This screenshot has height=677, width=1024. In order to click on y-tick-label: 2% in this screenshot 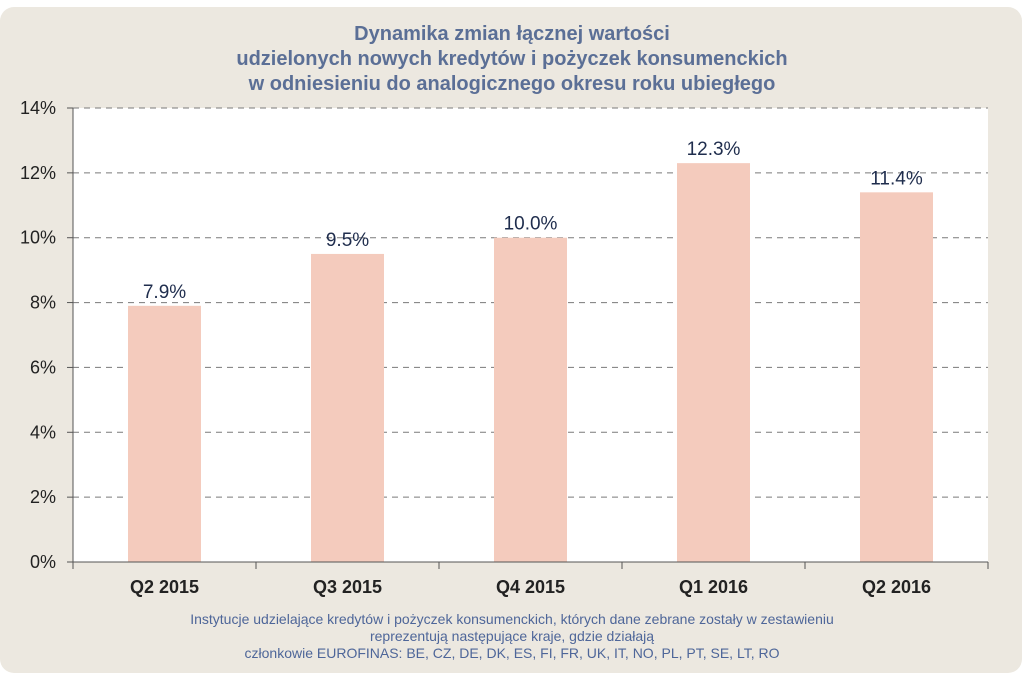, I will do `click(43, 497)`.